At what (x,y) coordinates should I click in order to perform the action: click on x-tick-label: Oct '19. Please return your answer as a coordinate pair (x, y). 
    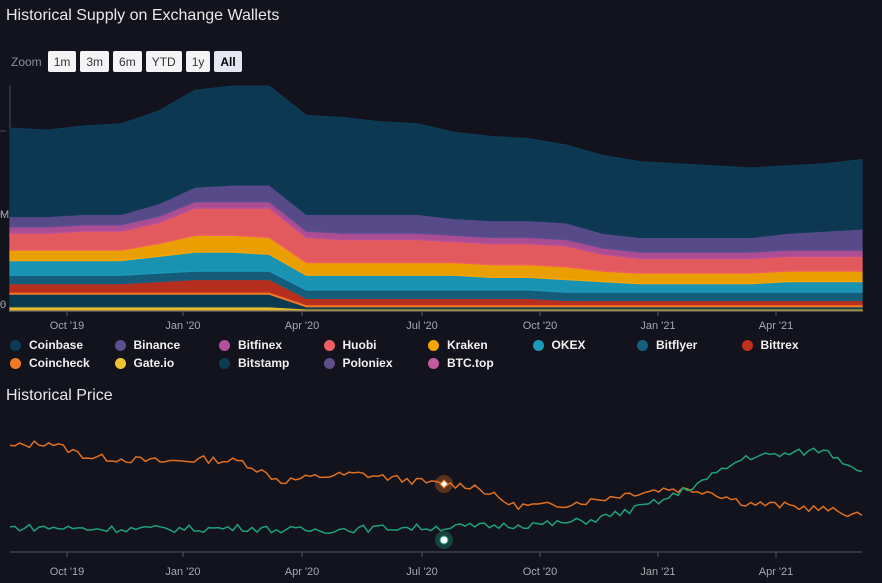
    Looking at the image, I should click on (67, 326).